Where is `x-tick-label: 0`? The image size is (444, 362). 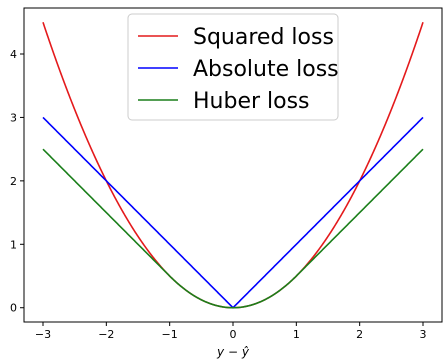 x-tick-label: 0 is located at coordinates (233, 334).